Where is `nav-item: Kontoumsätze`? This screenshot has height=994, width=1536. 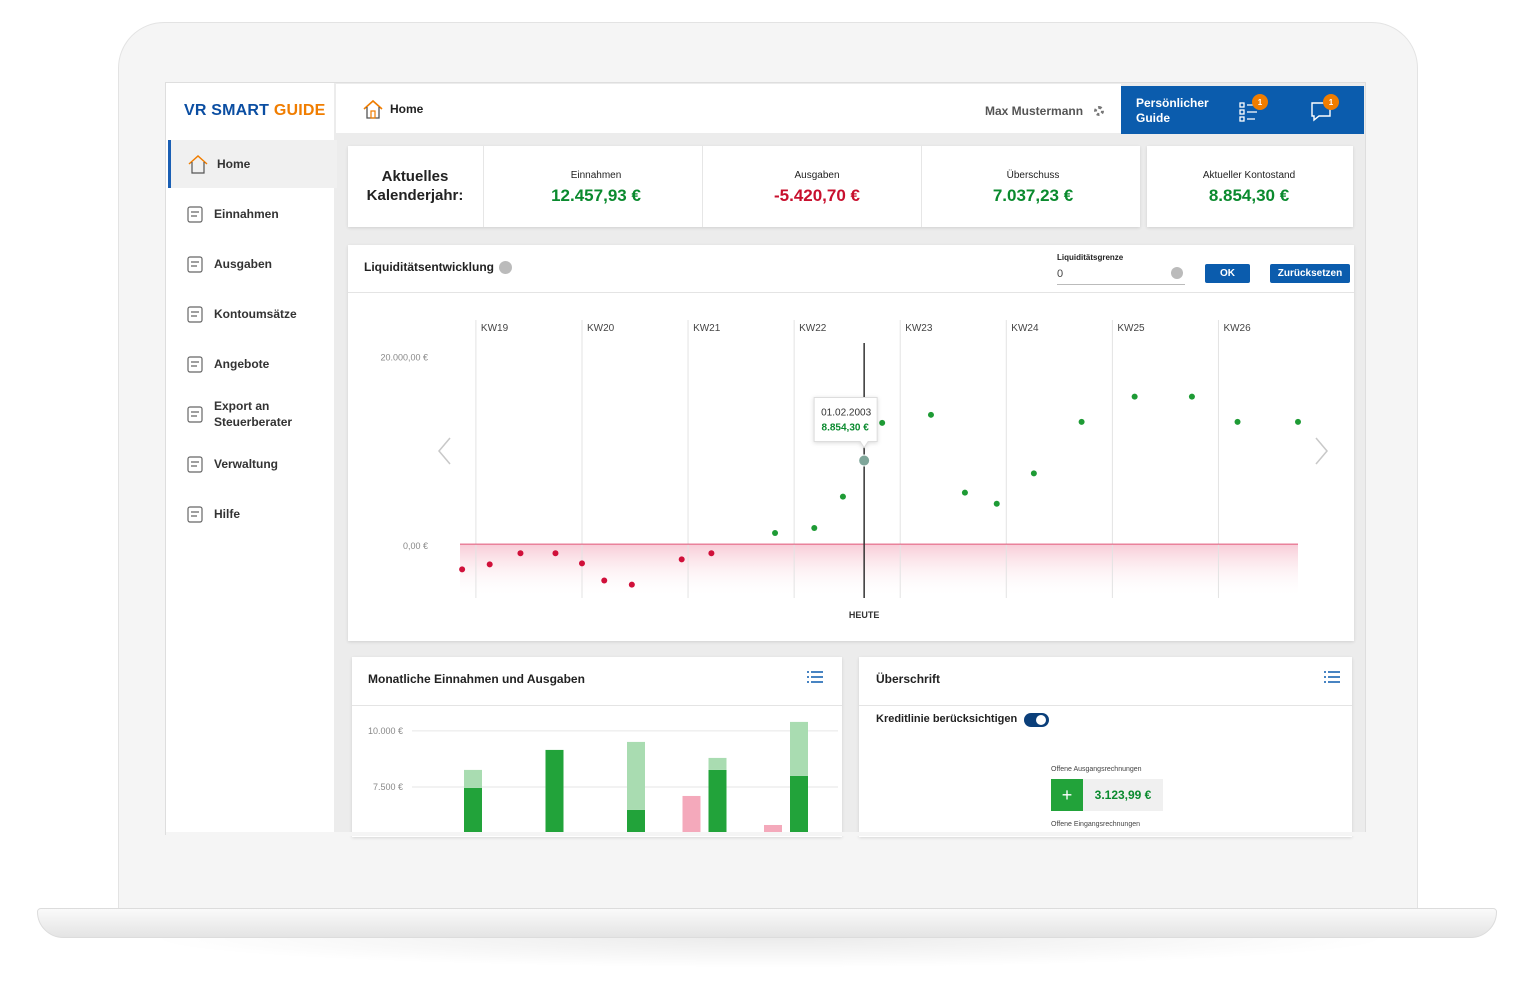 nav-item: Kontoumsätze is located at coordinates (251, 314).